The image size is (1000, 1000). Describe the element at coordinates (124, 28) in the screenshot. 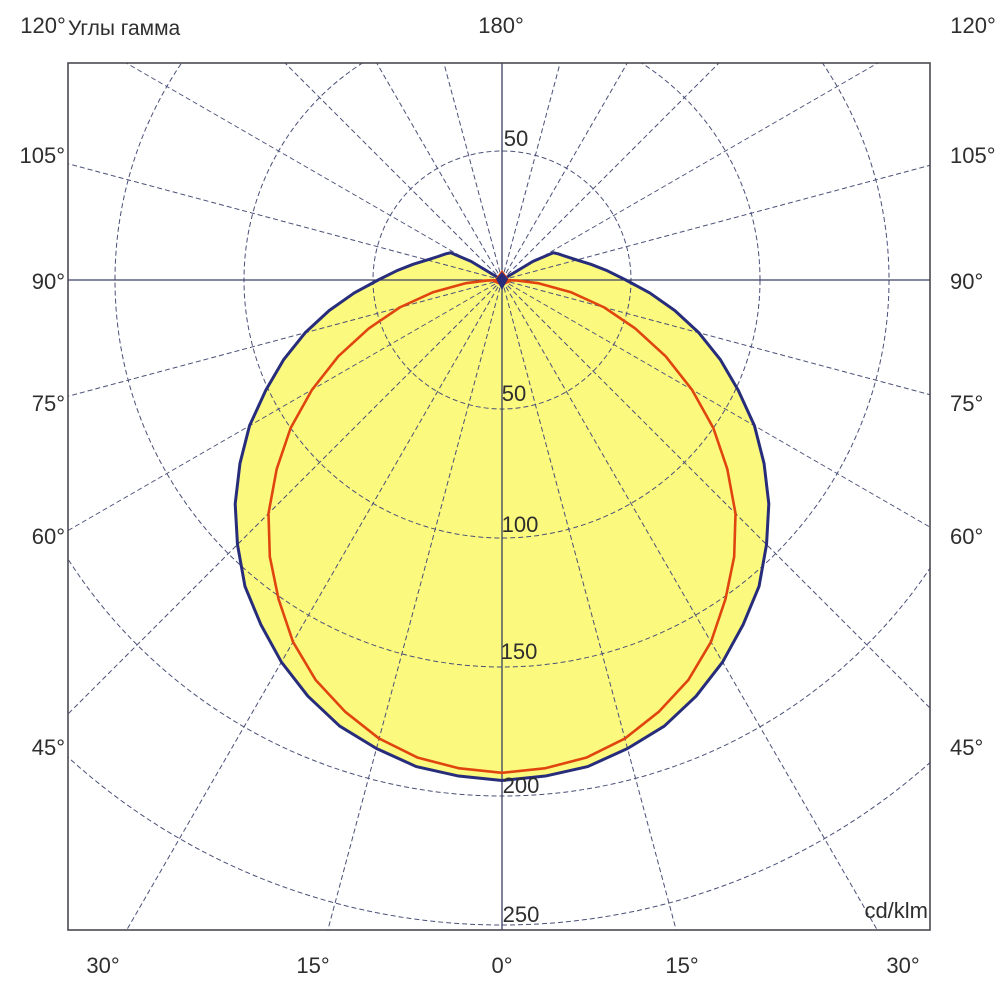

I see `chart-title: Углы гамма` at that location.